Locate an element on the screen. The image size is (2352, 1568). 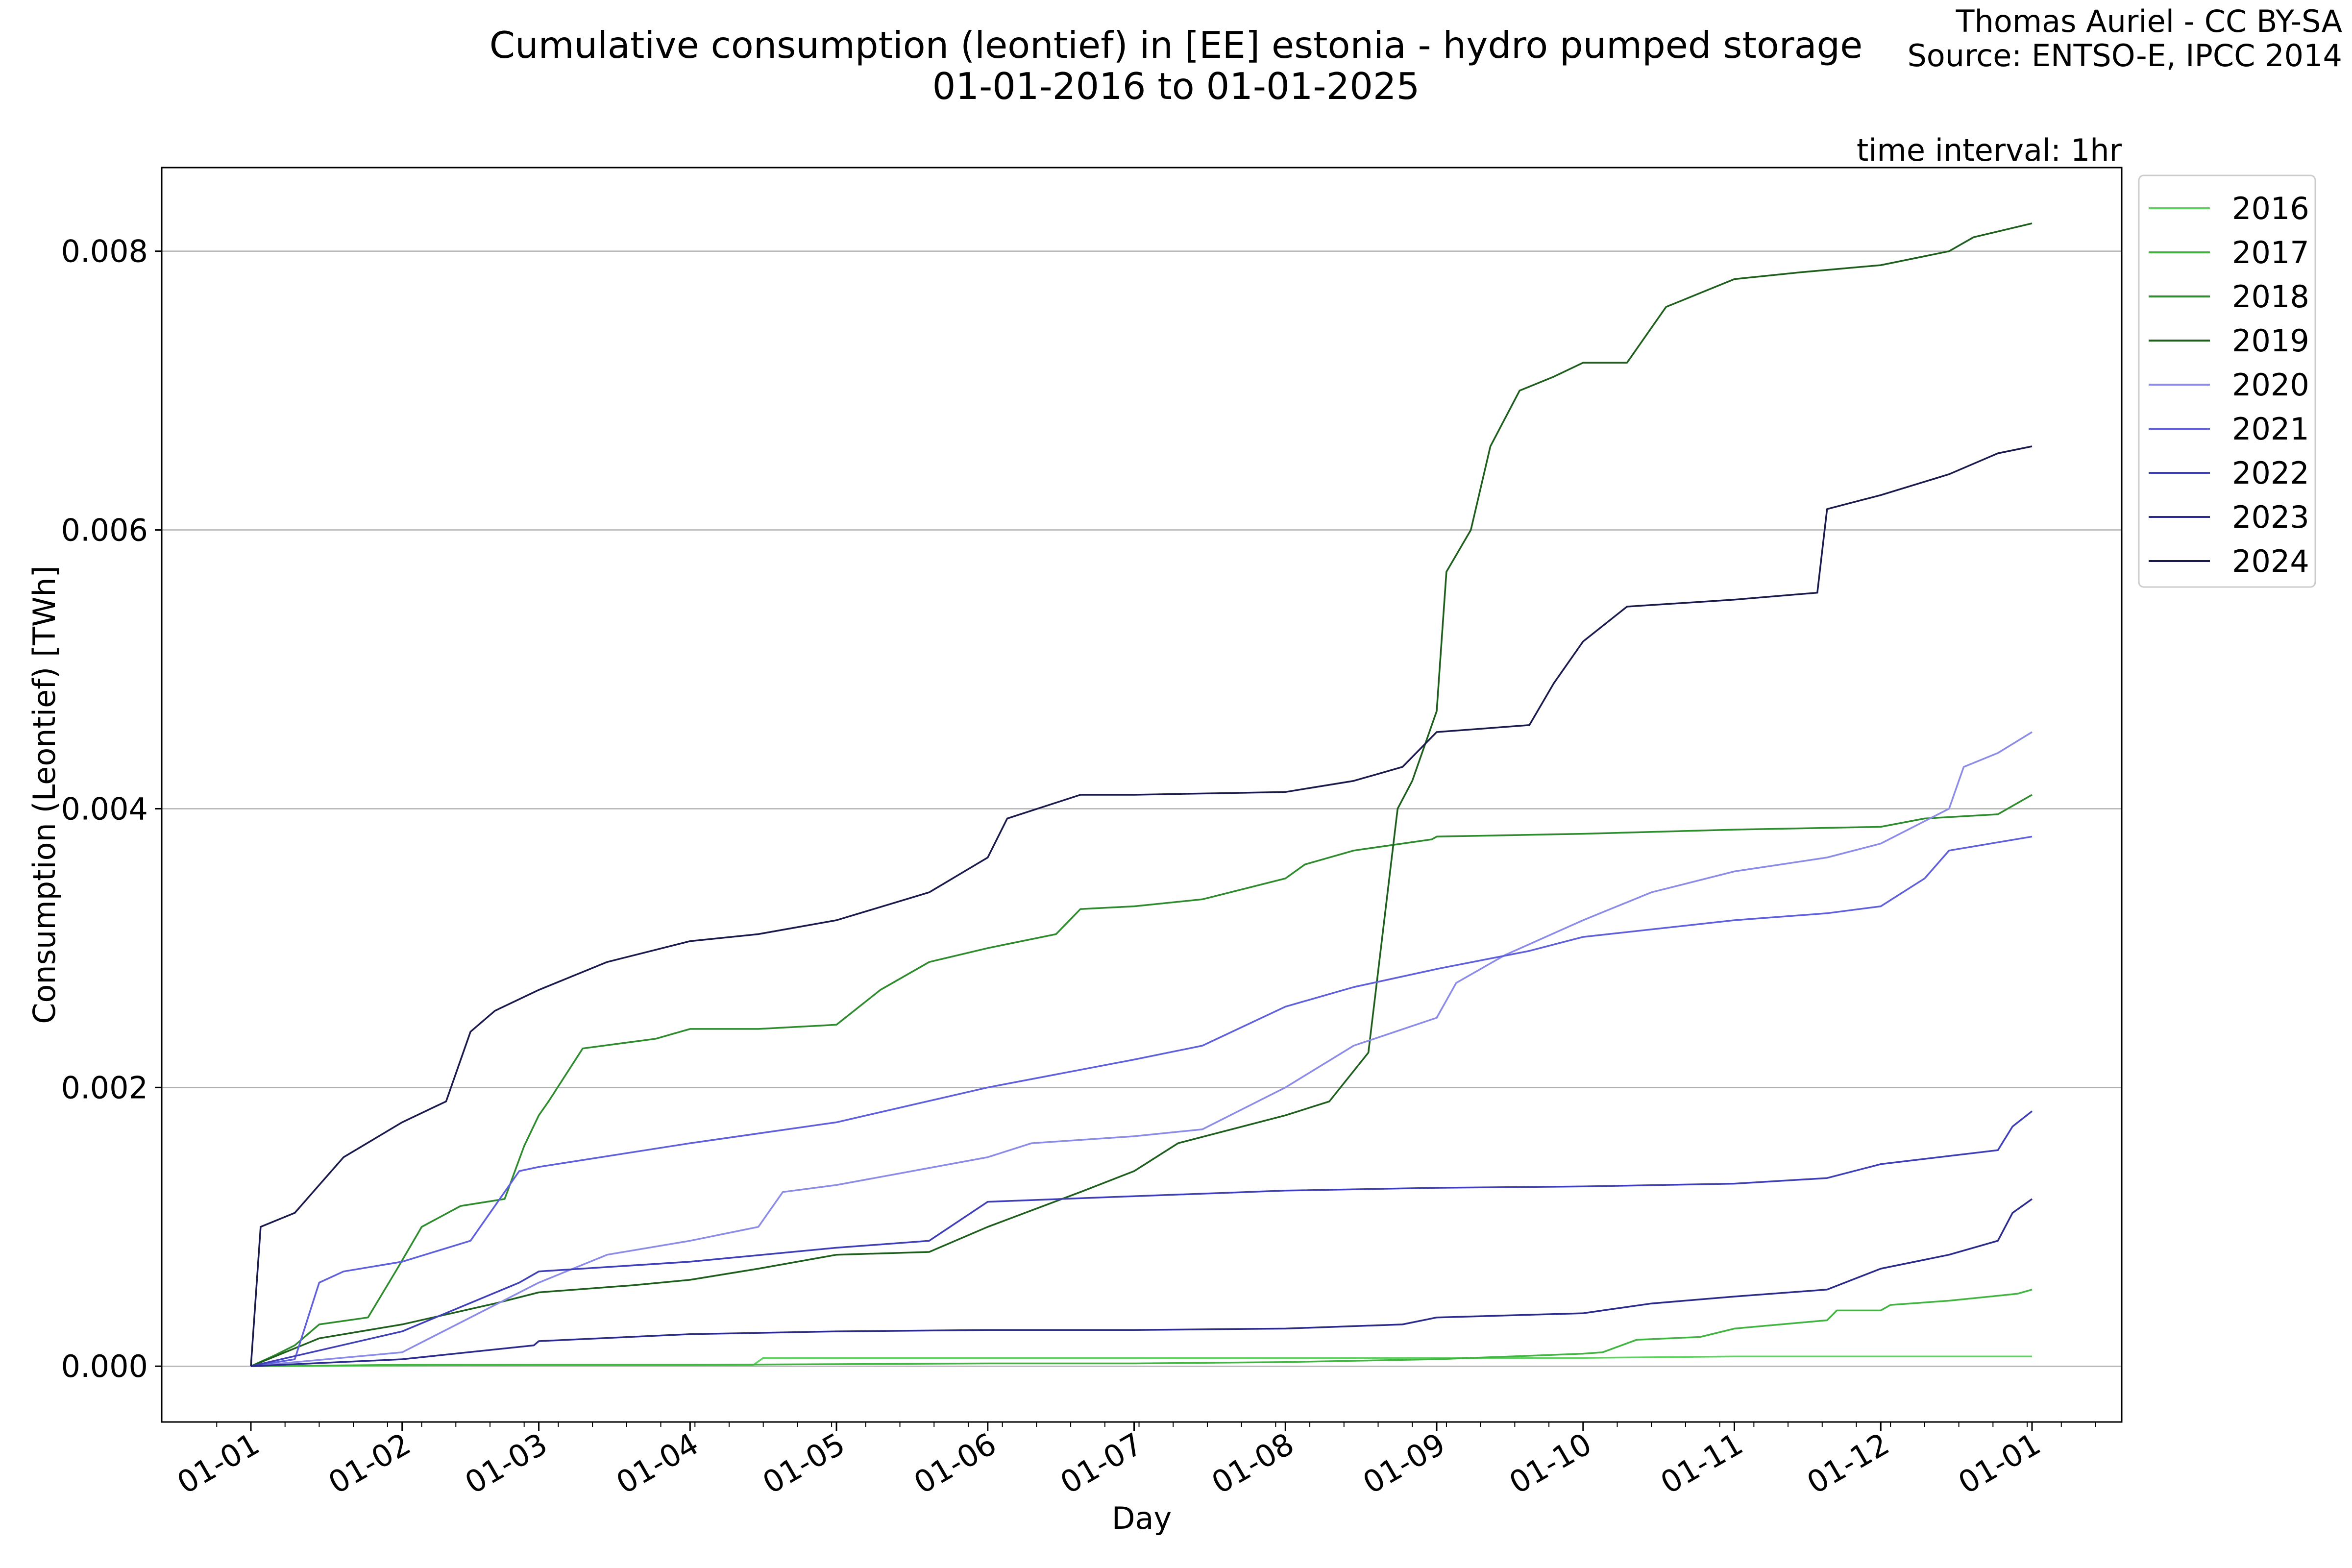
series-line-2017 is located at coordinates (1141, 1328).